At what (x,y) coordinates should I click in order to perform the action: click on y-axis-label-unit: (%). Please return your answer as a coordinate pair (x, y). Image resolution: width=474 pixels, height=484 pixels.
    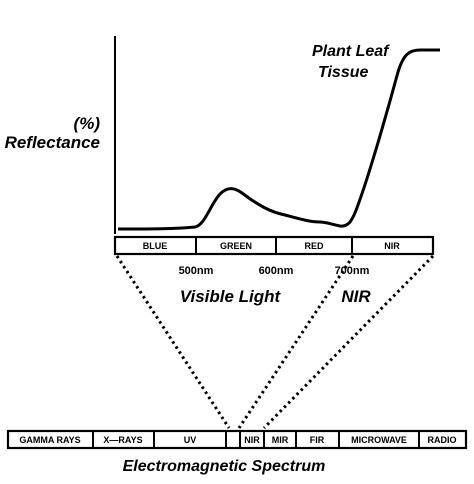
    Looking at the image, I should click on (87, 123).